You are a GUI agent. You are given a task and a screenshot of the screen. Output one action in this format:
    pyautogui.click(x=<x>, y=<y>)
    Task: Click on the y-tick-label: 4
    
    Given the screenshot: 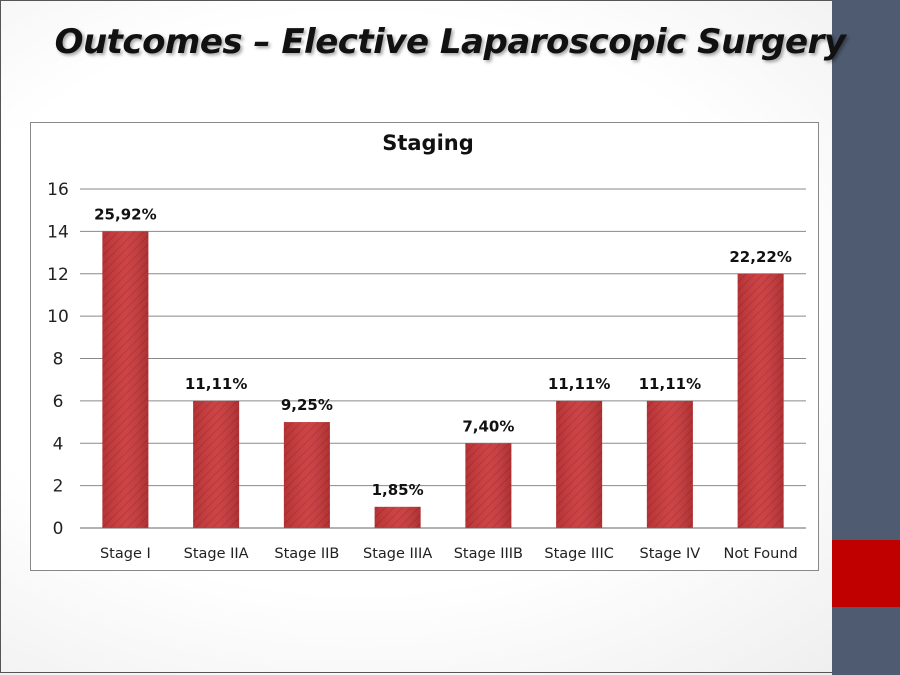 What is the action you would take?
    pyautogui.click(x=58, y=444)
    